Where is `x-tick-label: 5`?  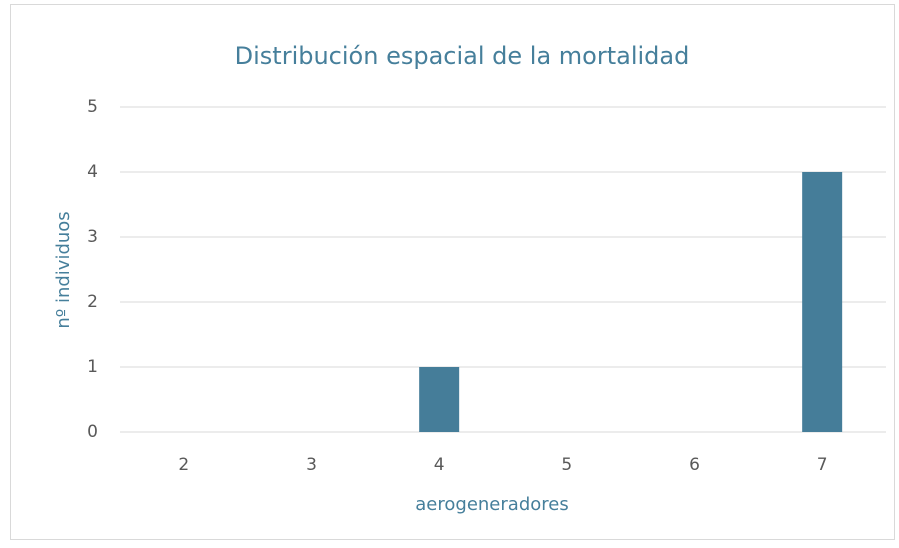 x-tick-label: 5 is located at coordinates (566, 465).